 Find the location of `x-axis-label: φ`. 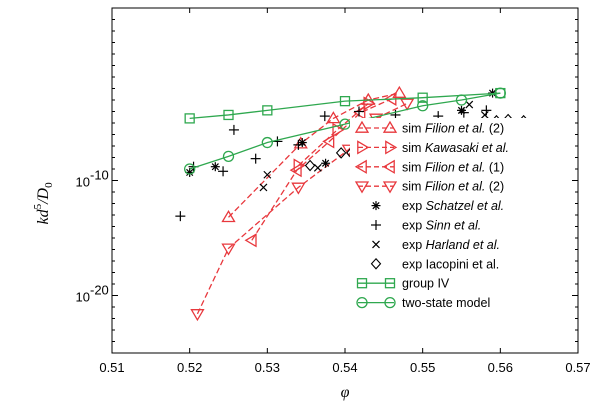

x-axis-label: φ is located at coordinates (345, 392).